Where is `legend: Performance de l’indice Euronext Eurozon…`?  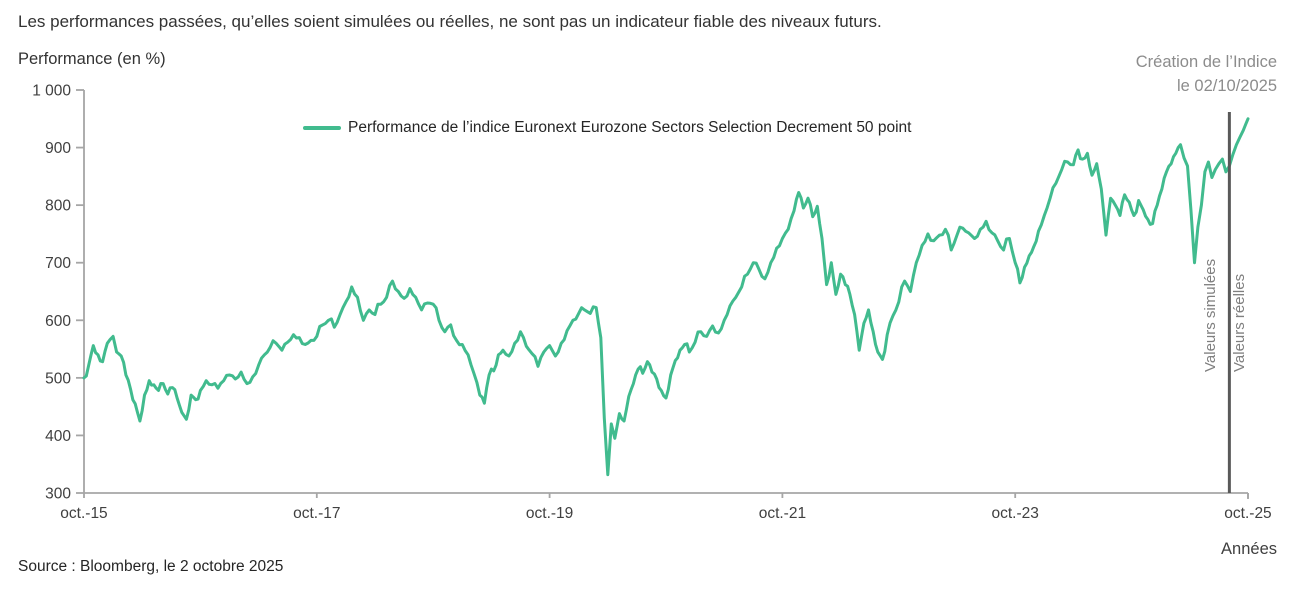 legend: Performance de l’indice Euronext Eurozon… is located at coordinates (607, 128).